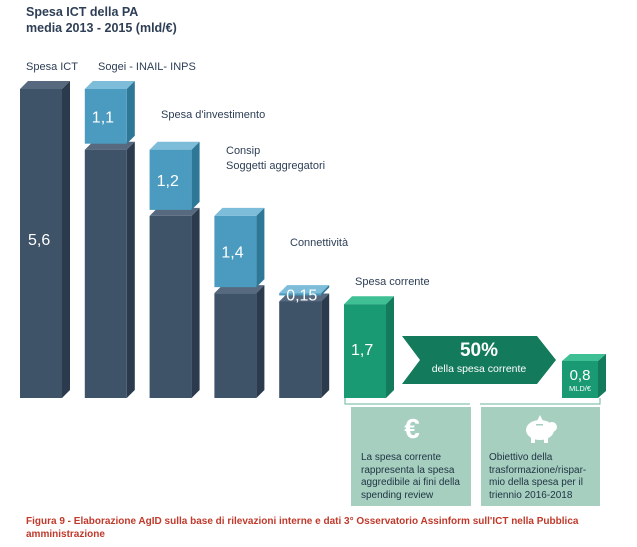 The image size is (637, 547). What do you see at coordinates (130, 270) in the screenshot?
I see `bar-remaining-1-side` at bounding box center [130, 270].